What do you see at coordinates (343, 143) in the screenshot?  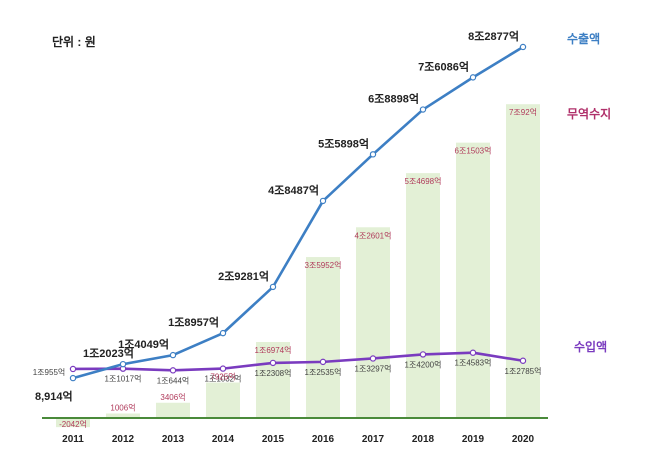 I see `export-data-label: 5조5898억` at bounding box center [343, 143].